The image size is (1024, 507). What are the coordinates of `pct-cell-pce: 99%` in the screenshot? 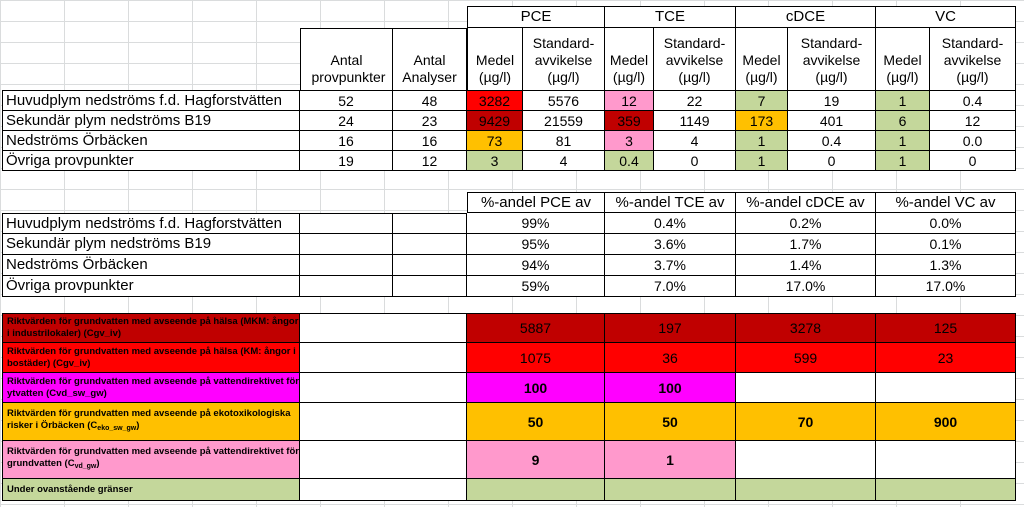 It's located at (536, 223).